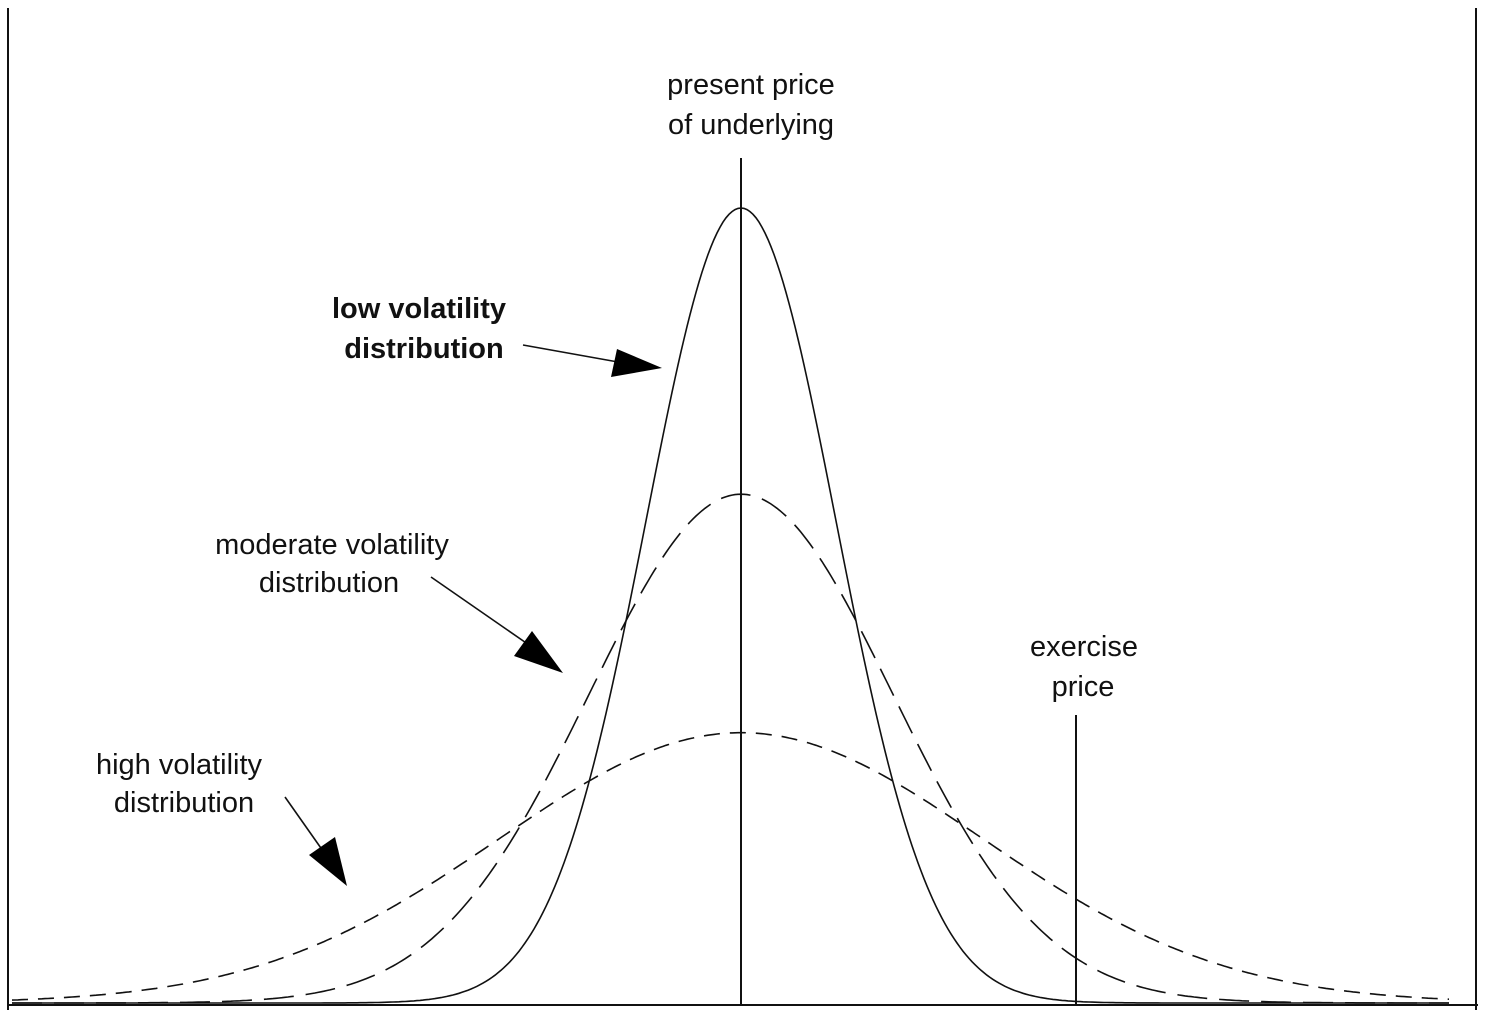 This screenshot has width=1492, height=1018. I want to click on exercise-price-label-line-2: price, so click(1083, 687).